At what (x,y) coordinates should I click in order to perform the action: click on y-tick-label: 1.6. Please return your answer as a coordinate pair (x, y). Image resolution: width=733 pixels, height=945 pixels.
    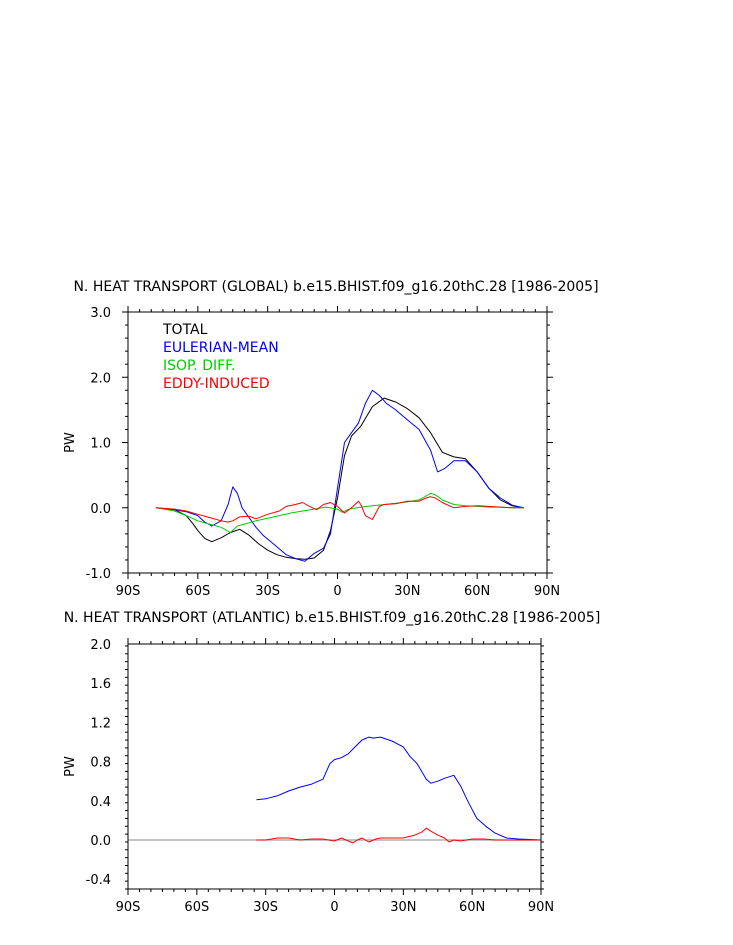
    Looking at the image, I should click on (100, 684).